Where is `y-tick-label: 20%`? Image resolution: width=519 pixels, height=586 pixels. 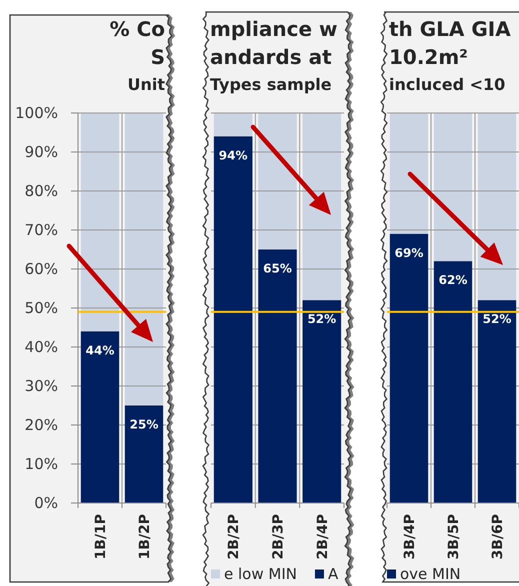
y-tick-label: 20% is located at coordinates (41, 425).